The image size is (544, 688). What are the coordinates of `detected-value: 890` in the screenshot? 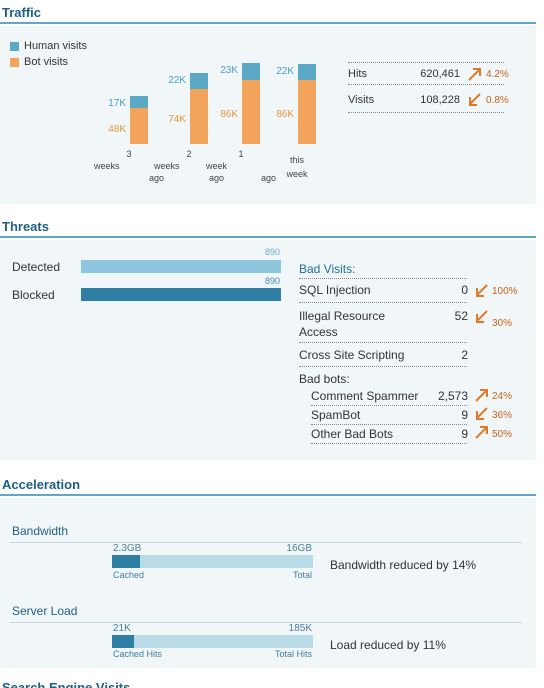 It's located at (272, 252).